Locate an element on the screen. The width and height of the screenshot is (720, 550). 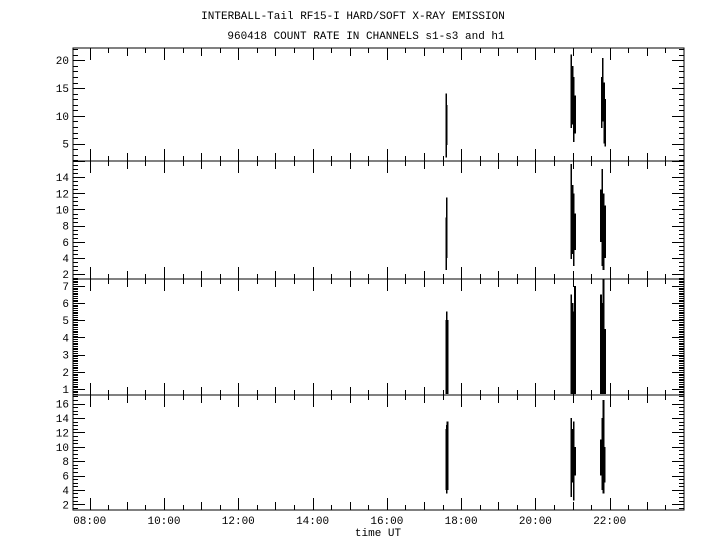
x-tick-label: 12:00 is located at coordinates (238, 522).